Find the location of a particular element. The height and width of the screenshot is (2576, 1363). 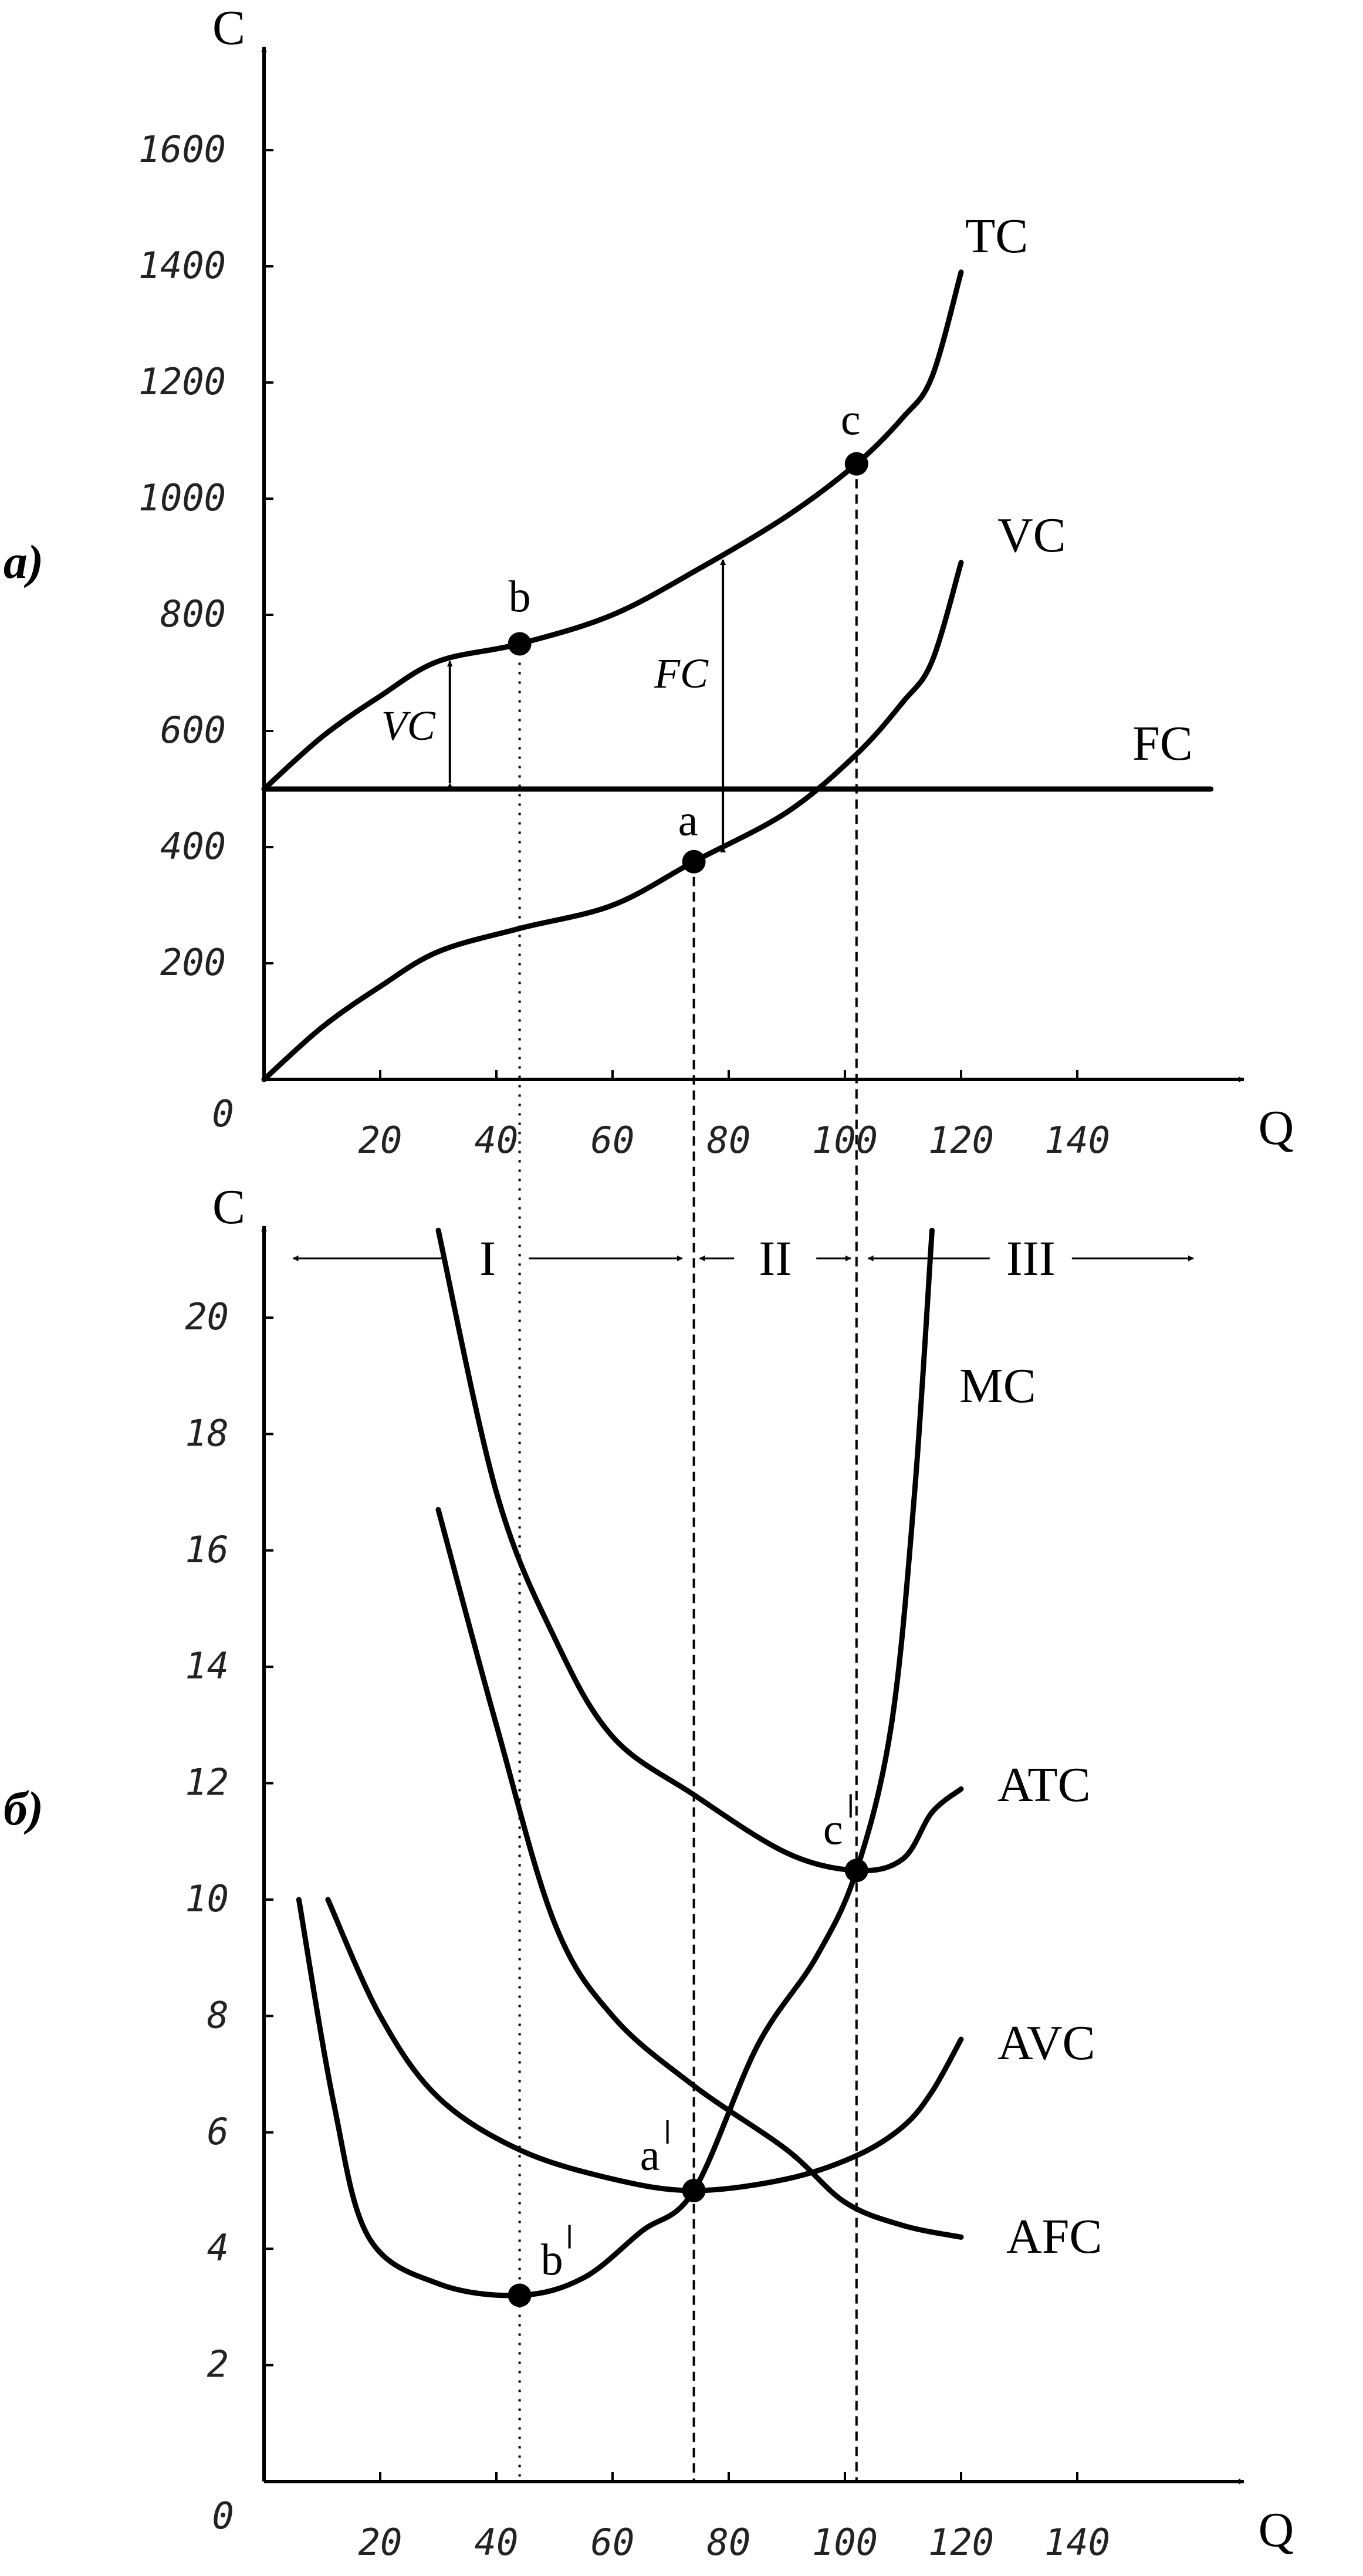

panel-a-x-tick-label: 20 is located at coordinates (380, 1140).